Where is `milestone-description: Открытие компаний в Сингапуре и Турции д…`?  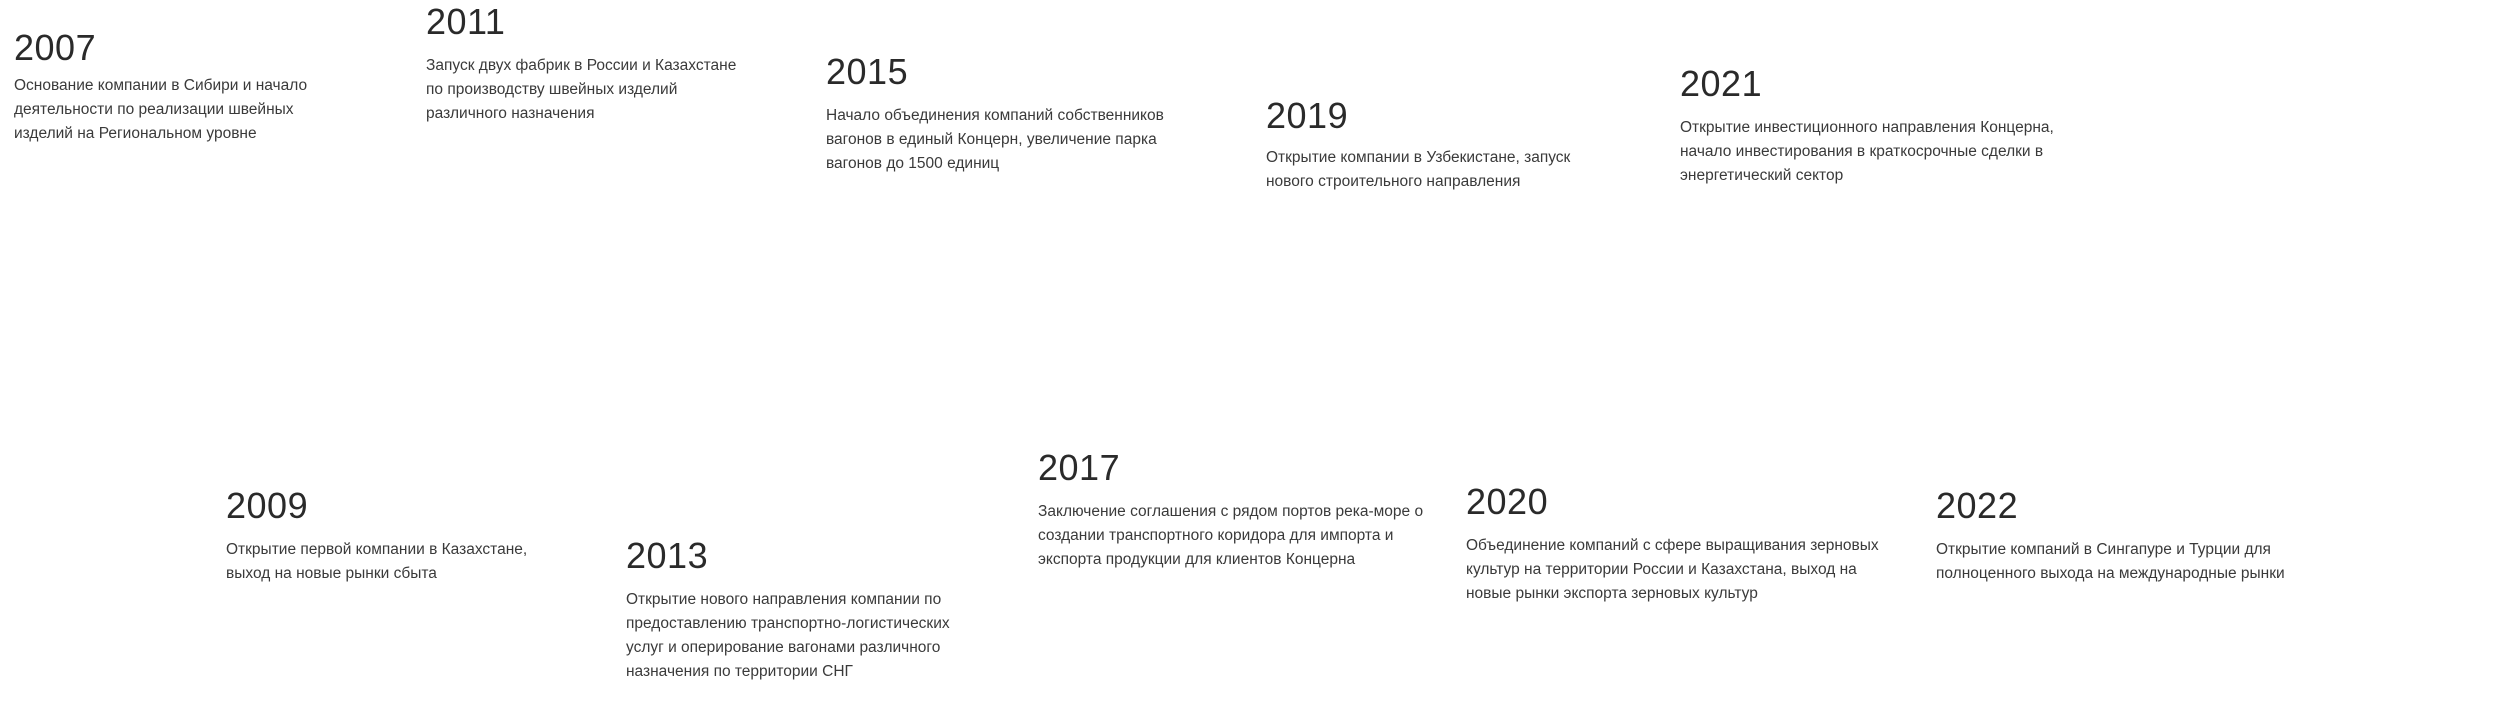
milestone-description: Открытие компаний в Сингапуре и Турции д… is located at coordinates (2110, 561).